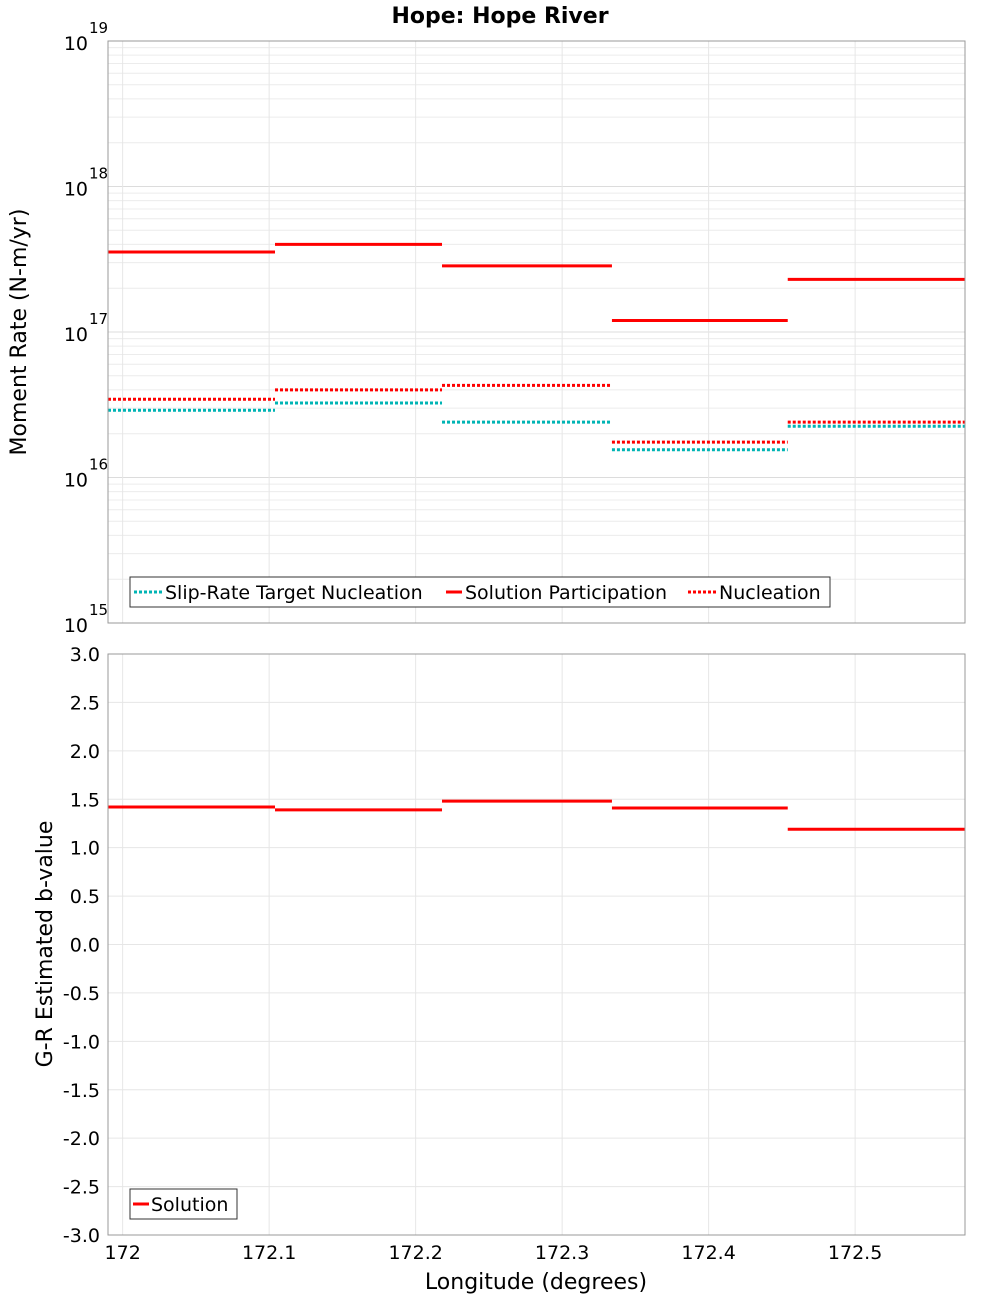 This screenshot has width=1000, height=1300. I want to click on y-tick-exponent: 17, so click(98, 319).